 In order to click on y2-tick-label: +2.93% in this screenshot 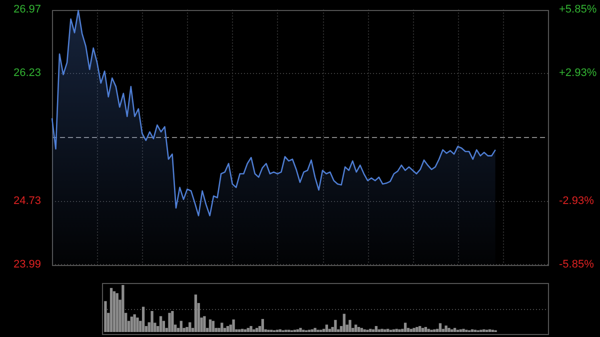, I will do `click(578, 73)`.